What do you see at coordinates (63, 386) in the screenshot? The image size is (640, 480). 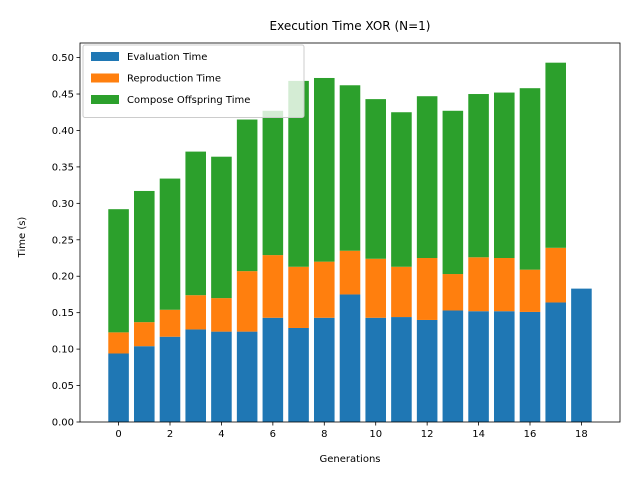 I see `y-tick-label: 0.05` at bounding box center [63, 386].